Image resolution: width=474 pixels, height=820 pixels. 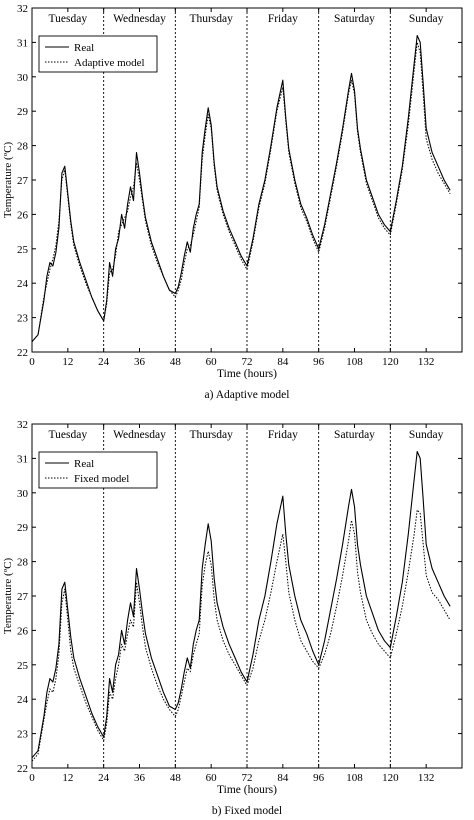 I want to click on legend-label: Fixed model, so click(x=101, y=479).